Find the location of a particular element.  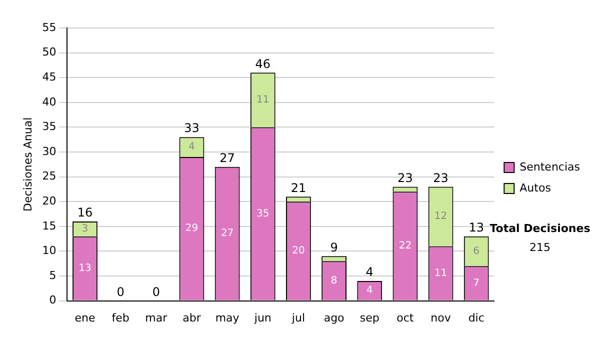

data-label: 22 is located at coordinates (405, 246).